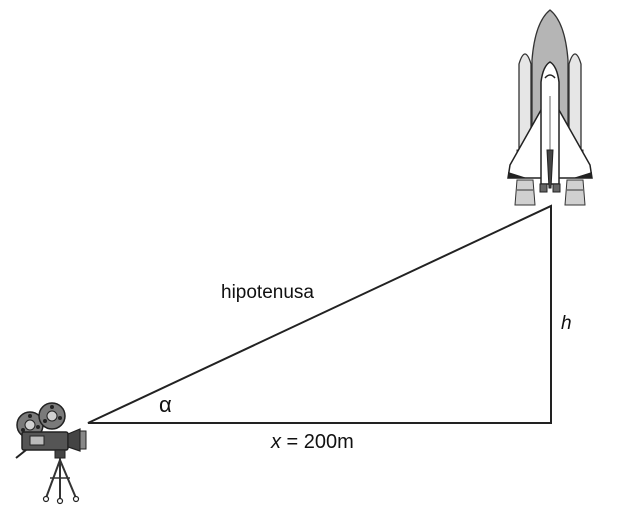 The image size is (620, 516). Describe the element at coordinates (51, 453) in the screenshot. I see `film-camera-icon` at that location.